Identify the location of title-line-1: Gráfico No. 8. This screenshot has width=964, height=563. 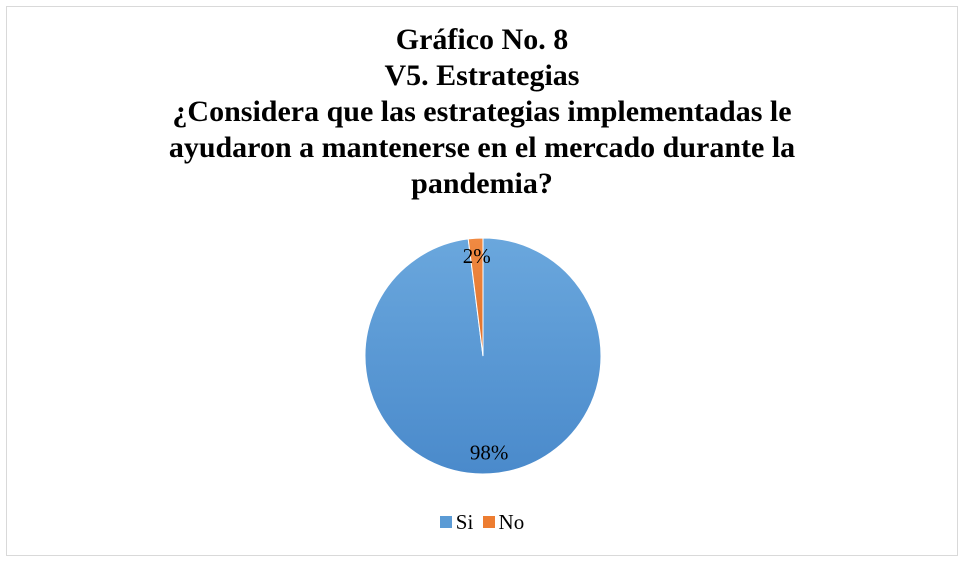
(482, 39).